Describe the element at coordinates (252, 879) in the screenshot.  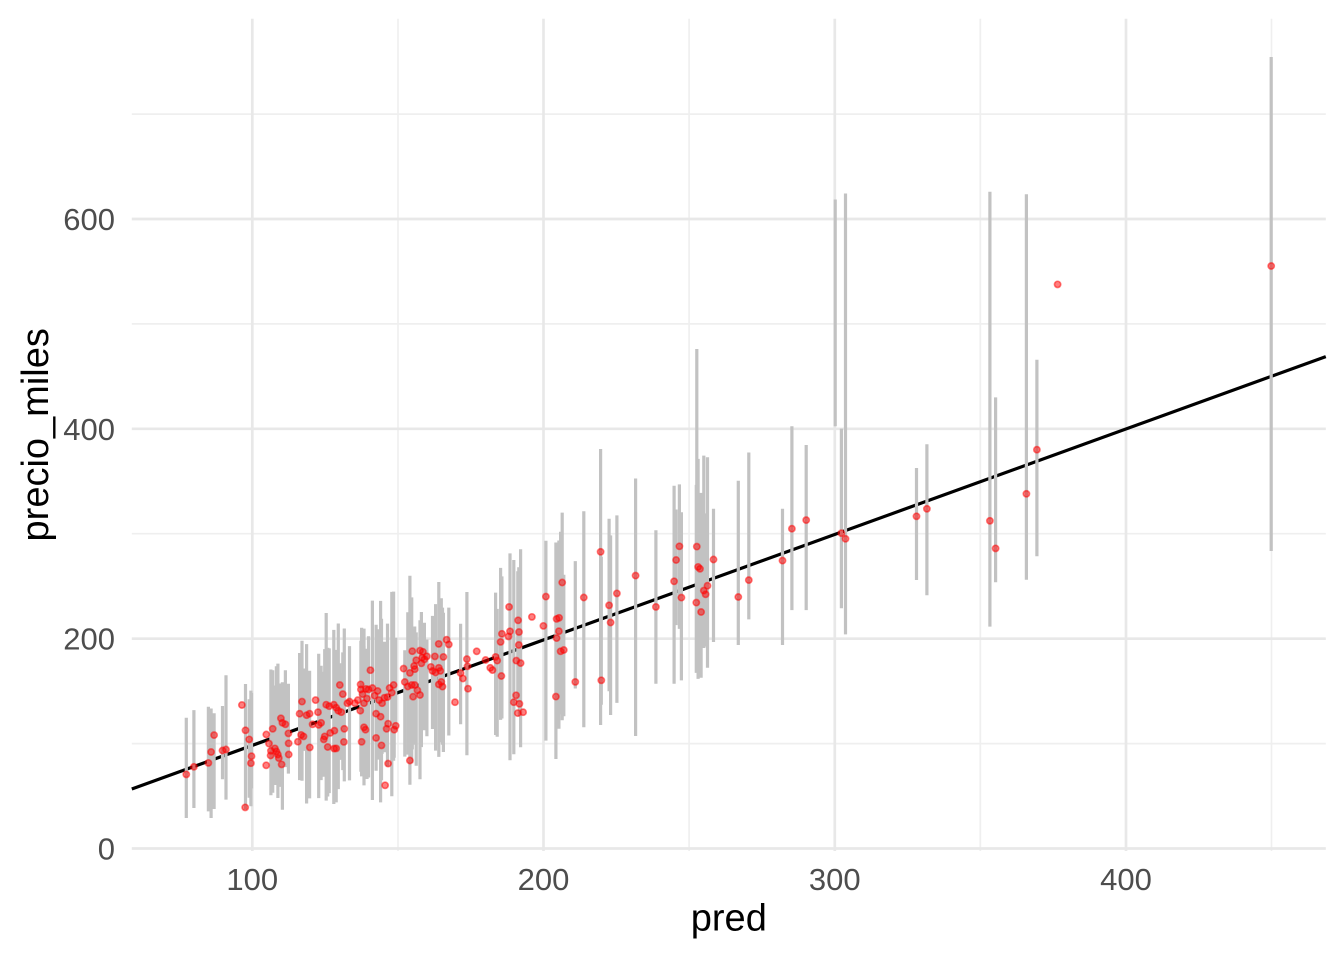
I see `svg-text: 100` at that location.